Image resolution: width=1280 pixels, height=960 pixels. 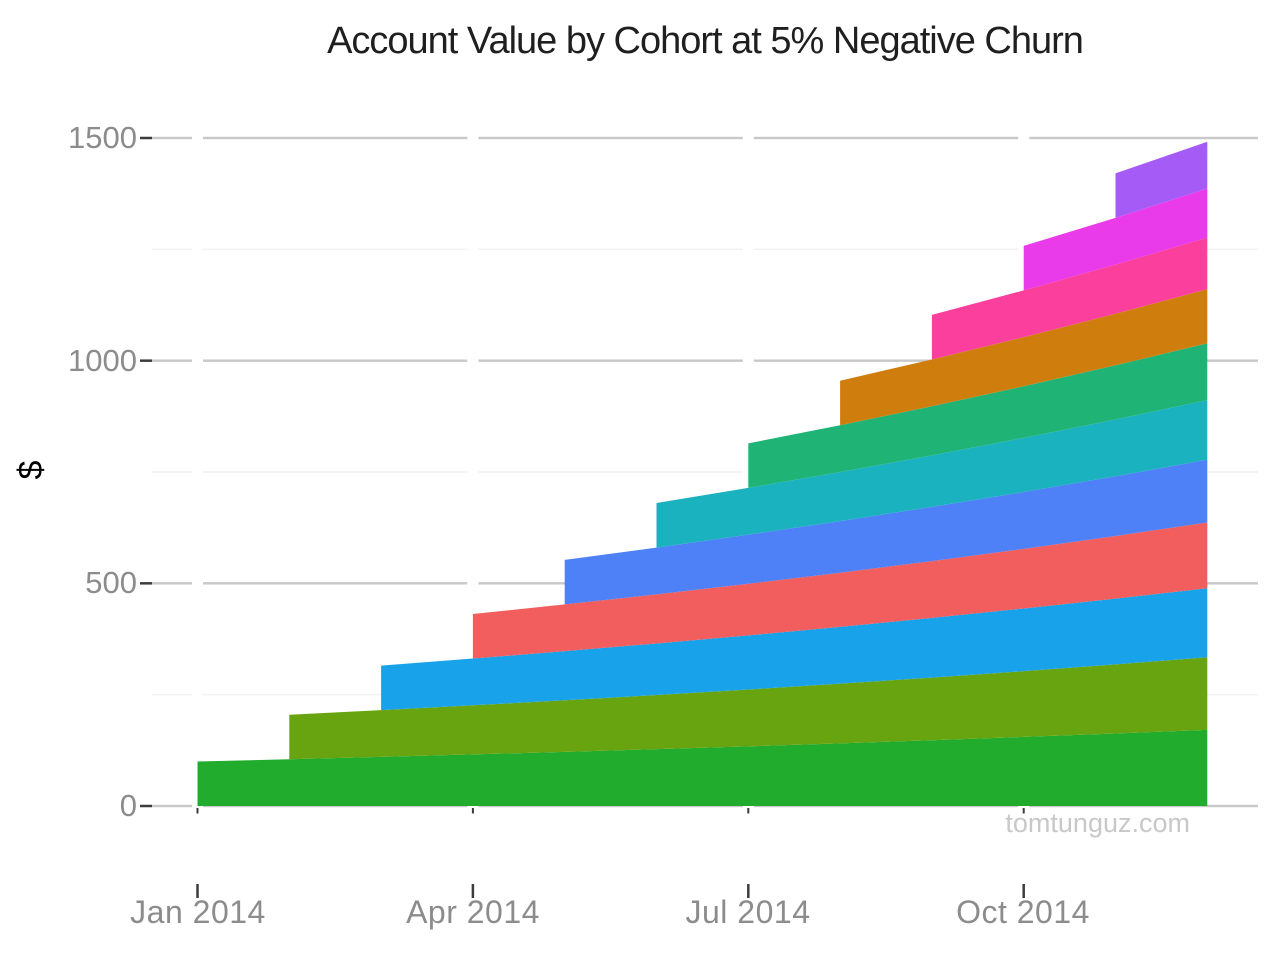 I want to click on cohort-band-apr-2014-cohort, so click(x=840, y=590).